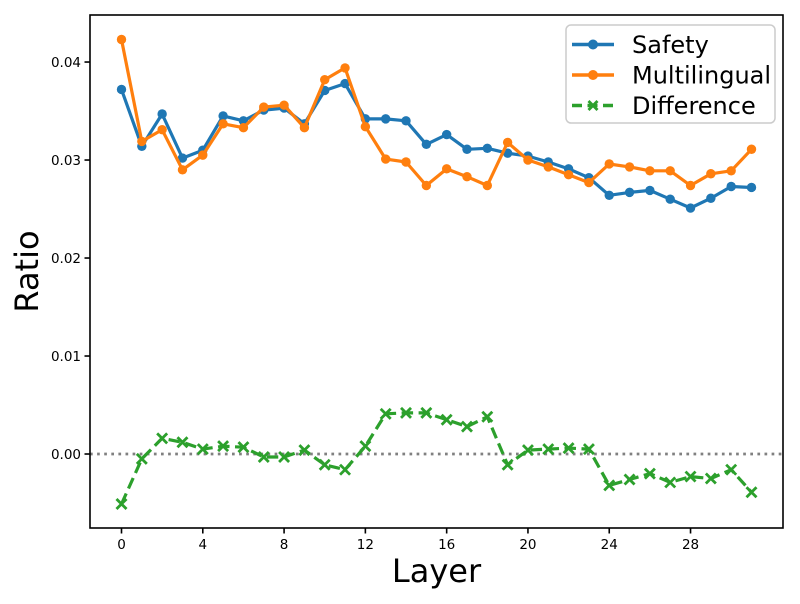 The width and height of the screenshot is (800, 604). I want to click on legend-item-difference: Difference, so click(664, 106).